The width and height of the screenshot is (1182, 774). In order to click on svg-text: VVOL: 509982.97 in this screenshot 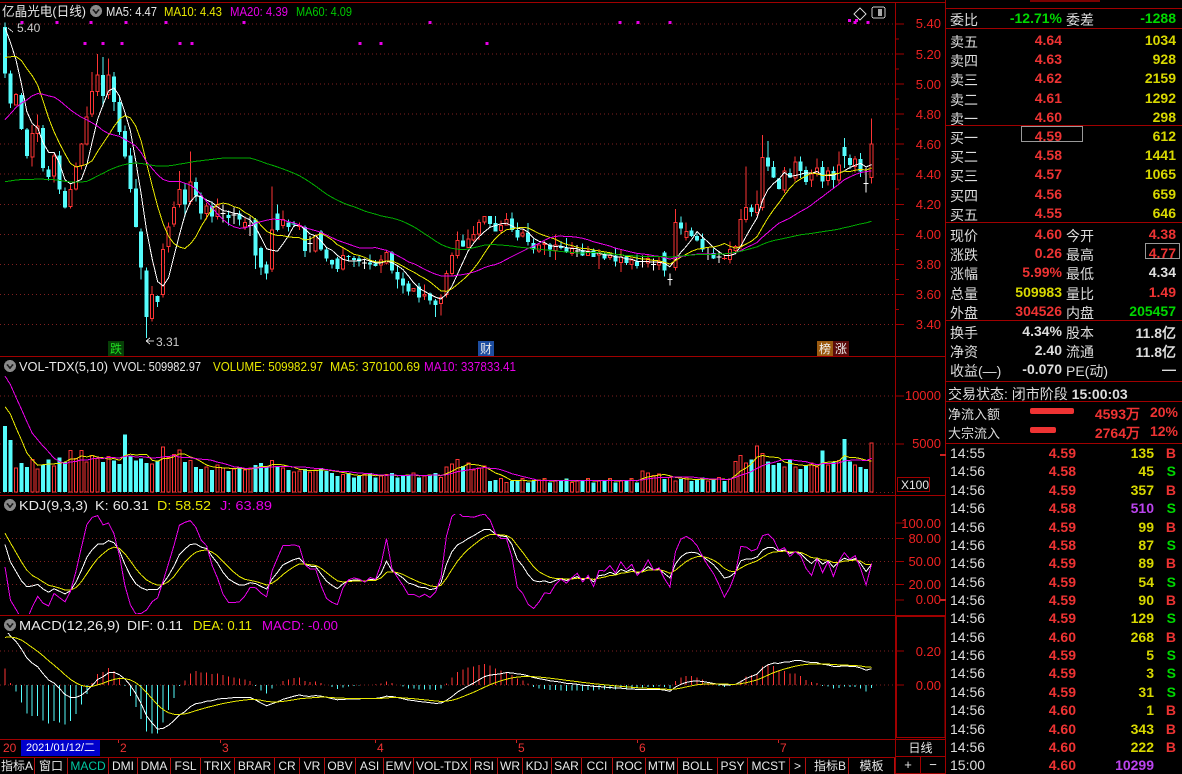, I will do `click(157, 366)`.